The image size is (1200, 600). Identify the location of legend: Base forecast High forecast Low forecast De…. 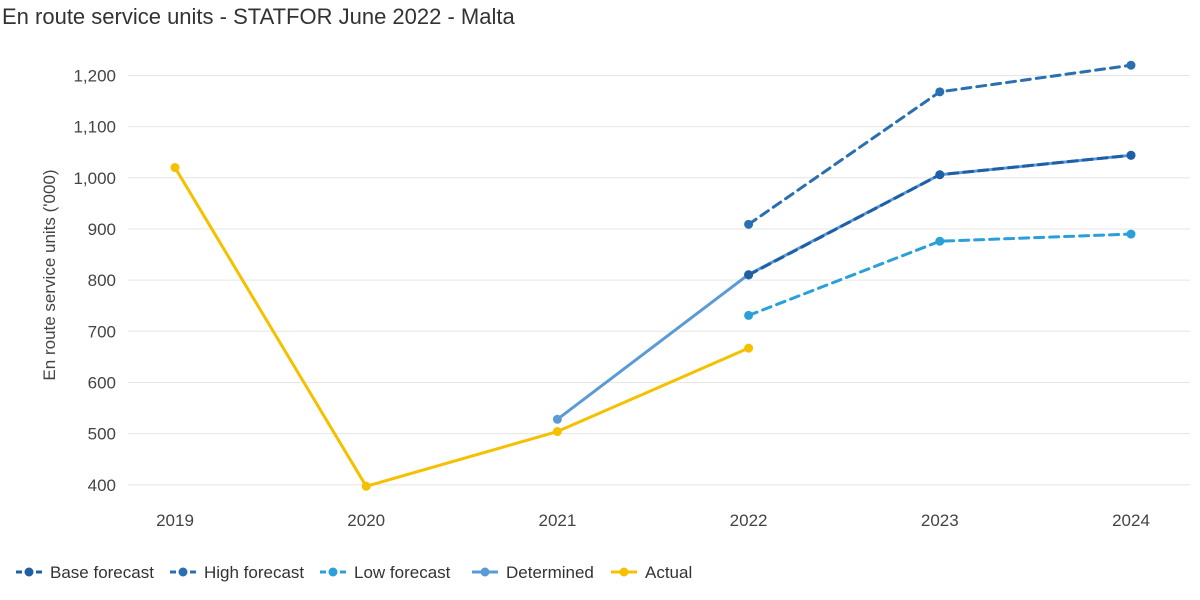
(354, 572).